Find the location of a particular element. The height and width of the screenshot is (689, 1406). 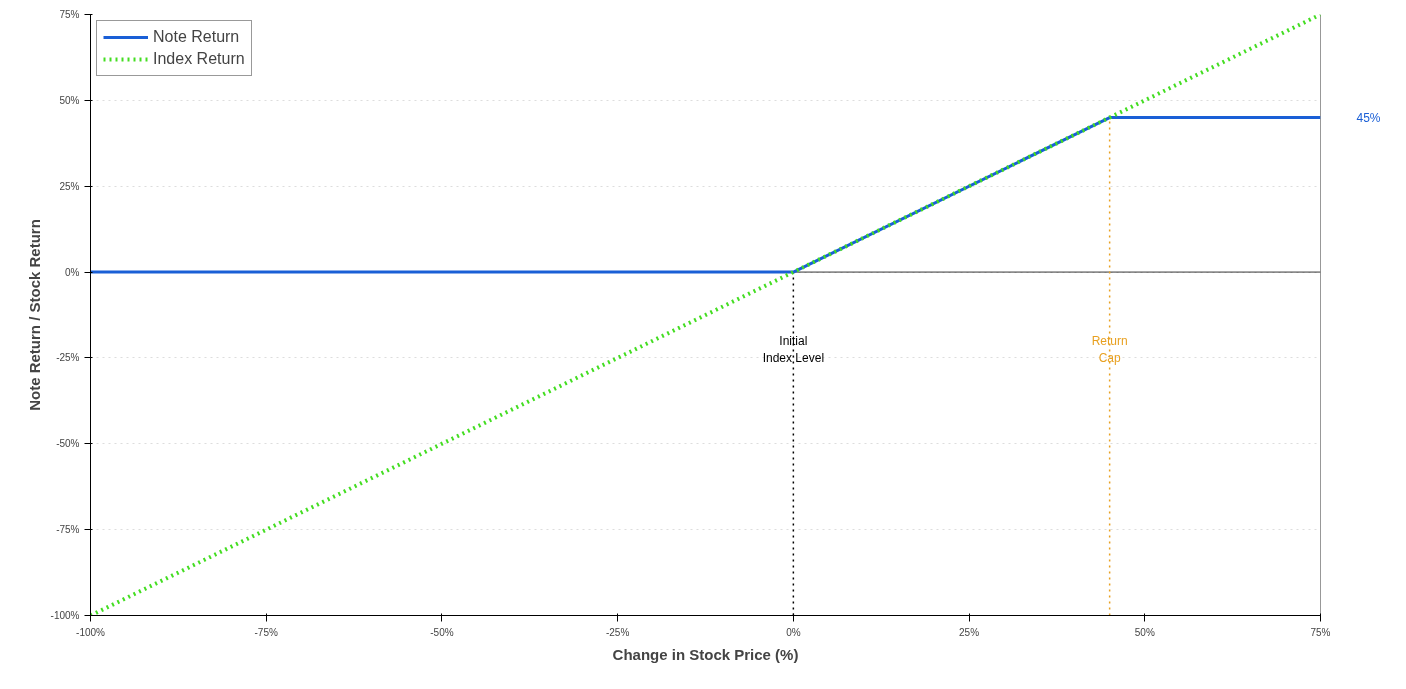

x-tick-label: 50% is located at coordinates (1144, 632).